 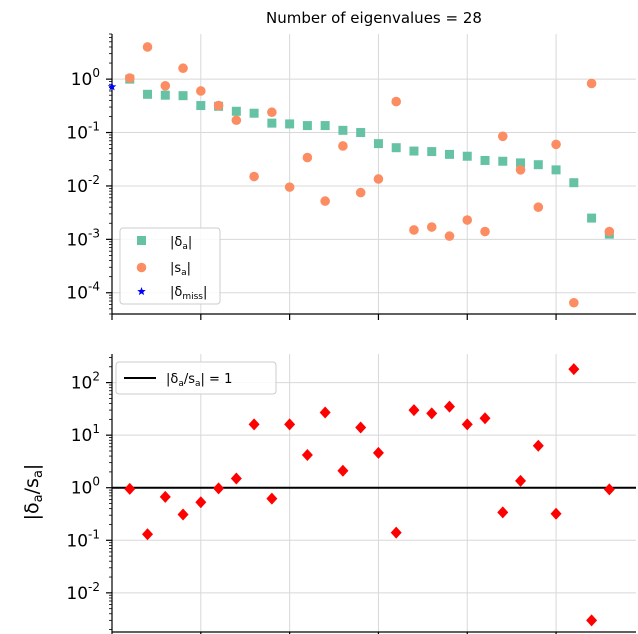 I want to click on legend-marker-delta-miss, so click(x=141, y=291).